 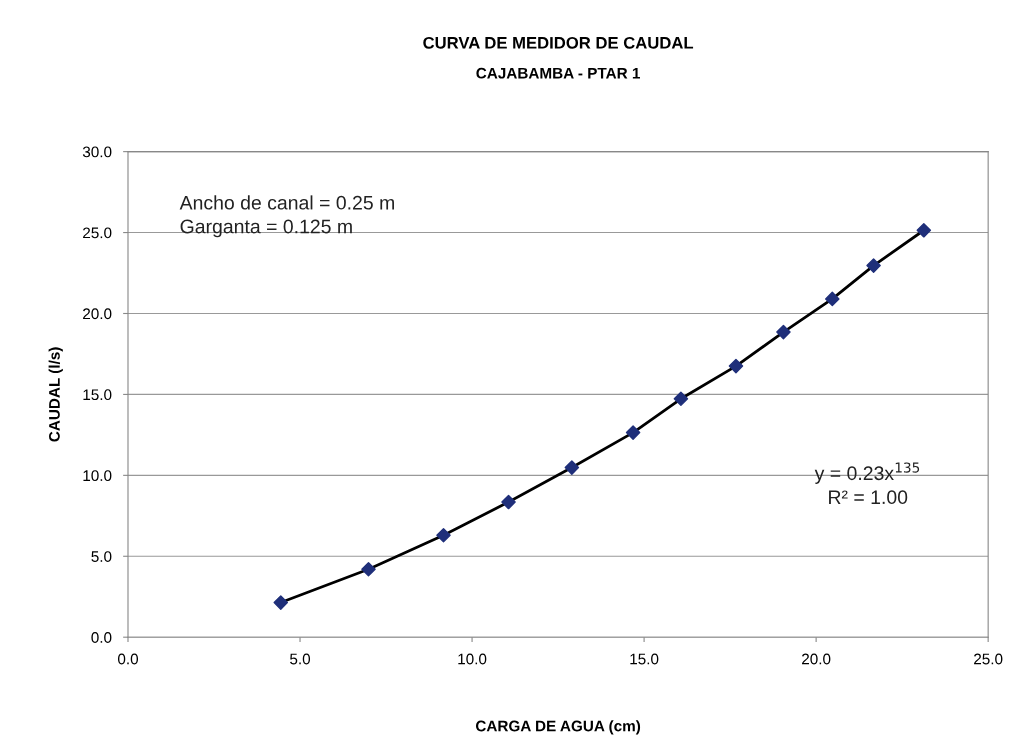 I want to click on x-tick-label: 20.0, so click(x=816, y=659).